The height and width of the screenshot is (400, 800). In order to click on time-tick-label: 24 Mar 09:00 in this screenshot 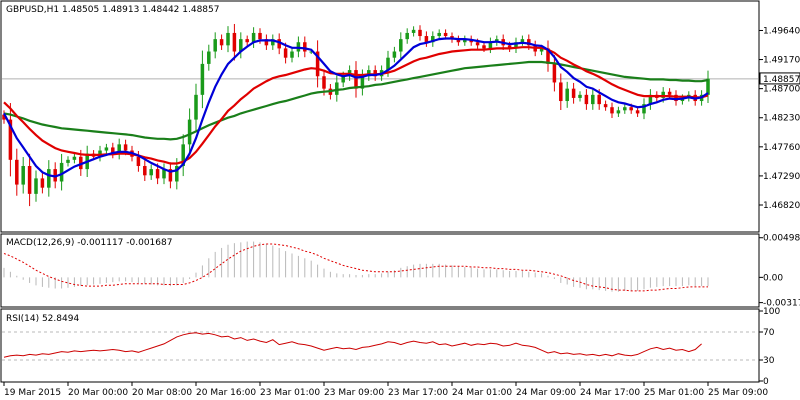, I will do `click(546, 393)`.